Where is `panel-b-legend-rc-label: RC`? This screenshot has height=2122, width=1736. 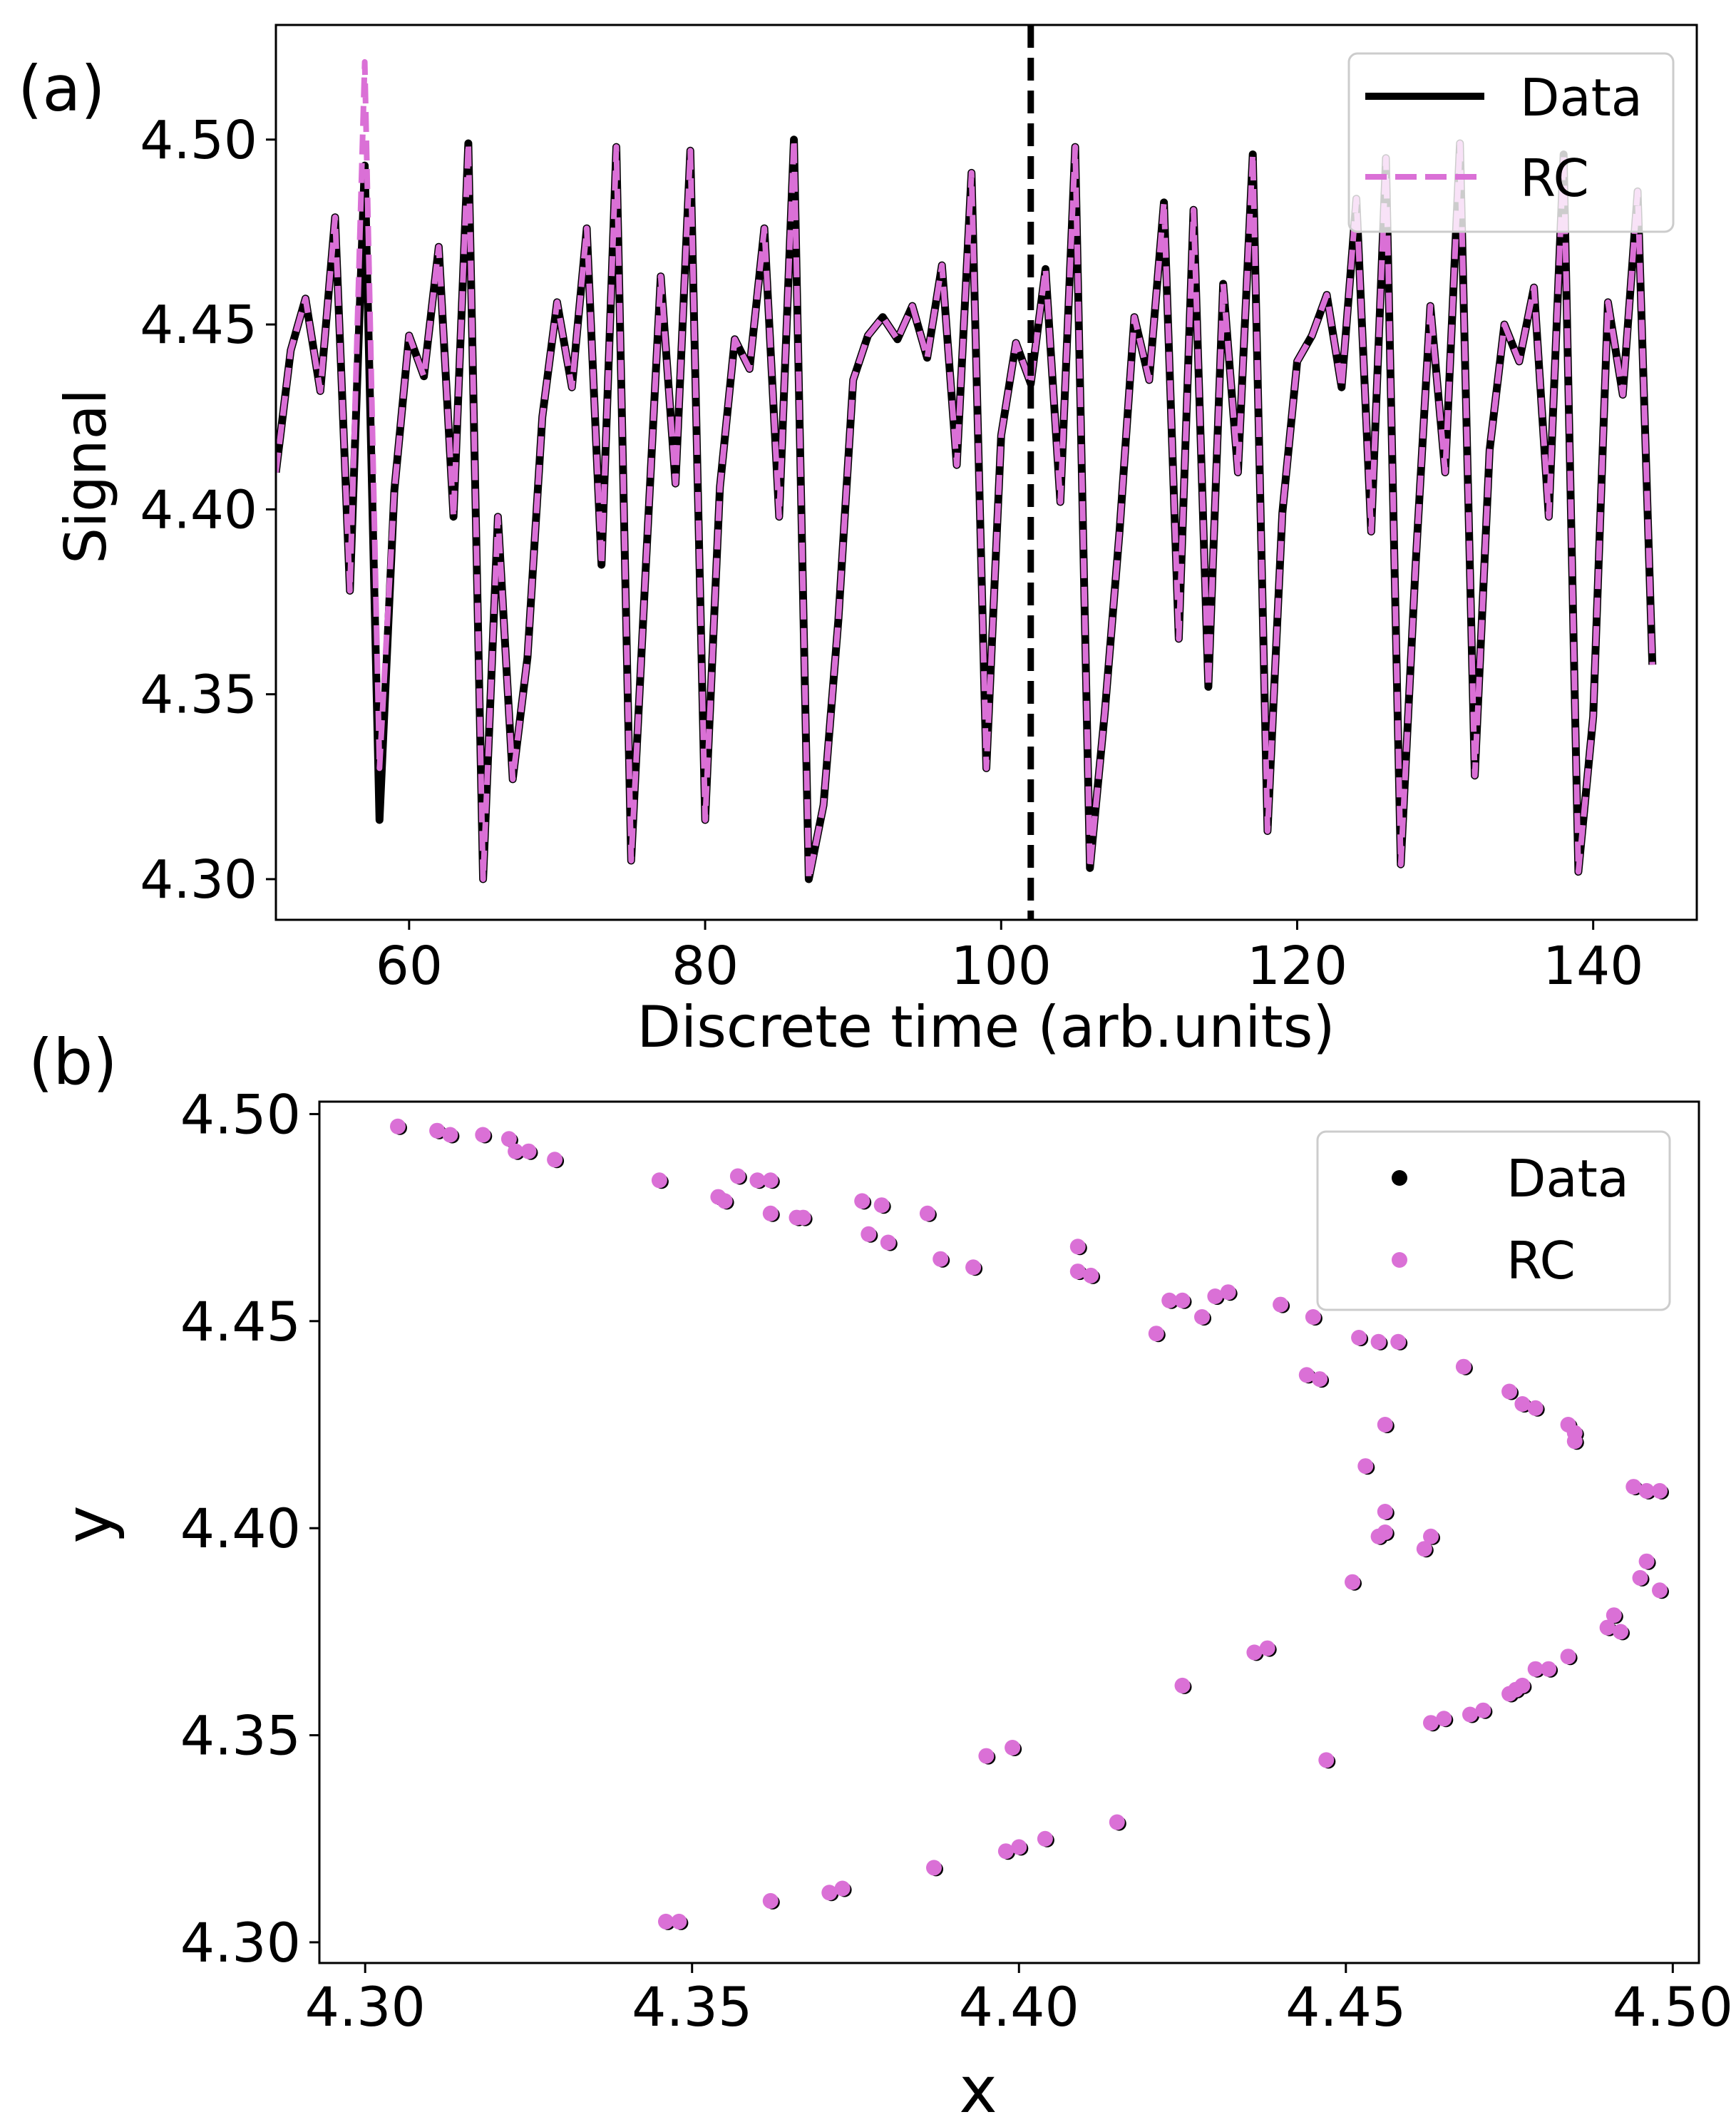 panel-b-legend-rc-label: RC is located at coordinates (1541, 1261).